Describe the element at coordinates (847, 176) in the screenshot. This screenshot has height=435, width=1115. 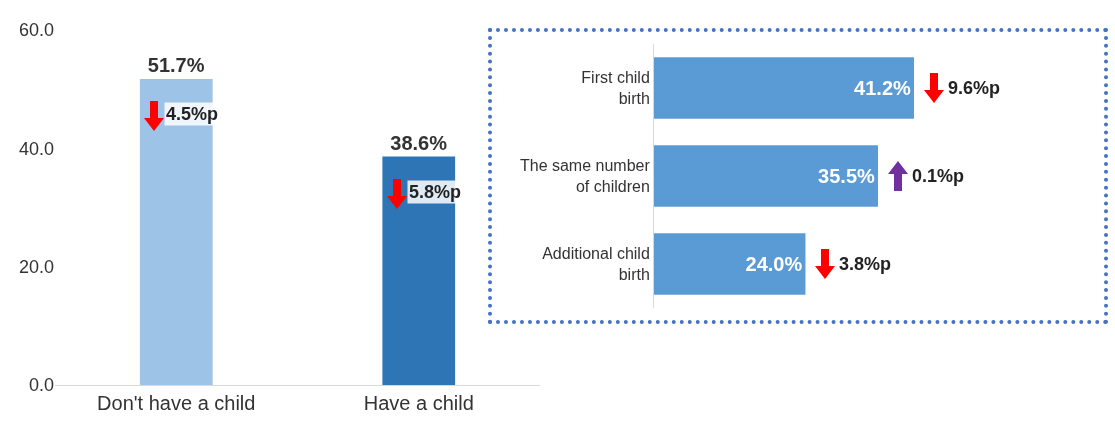
I see `data-label: 35.5%` at that location.